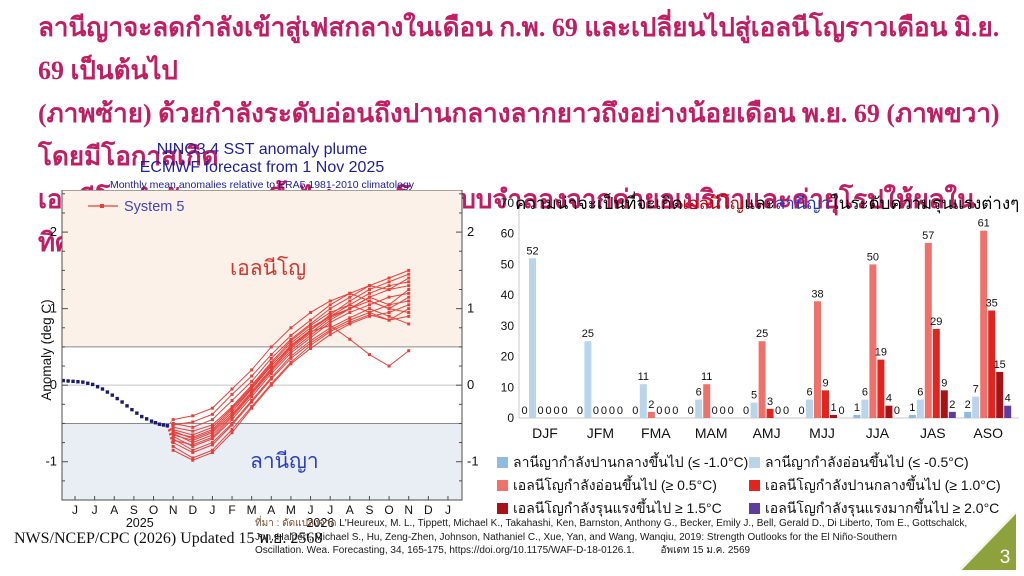 The width and height of the screenshot is (1024, 576). Describe the element at coordinates (473, 461) in the screenshot. I see `y-tick-label: -1` at that location.